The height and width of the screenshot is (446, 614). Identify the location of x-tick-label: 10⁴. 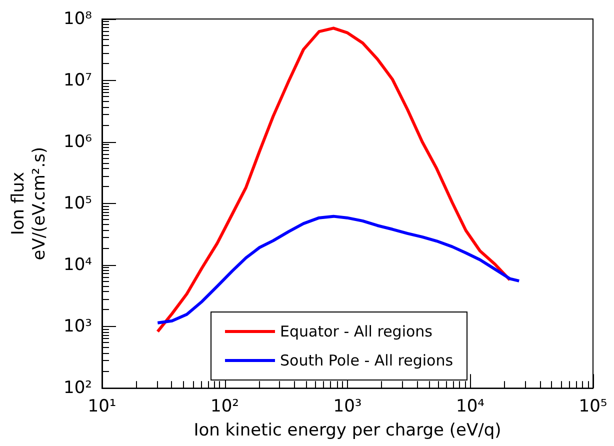
(470, 406).